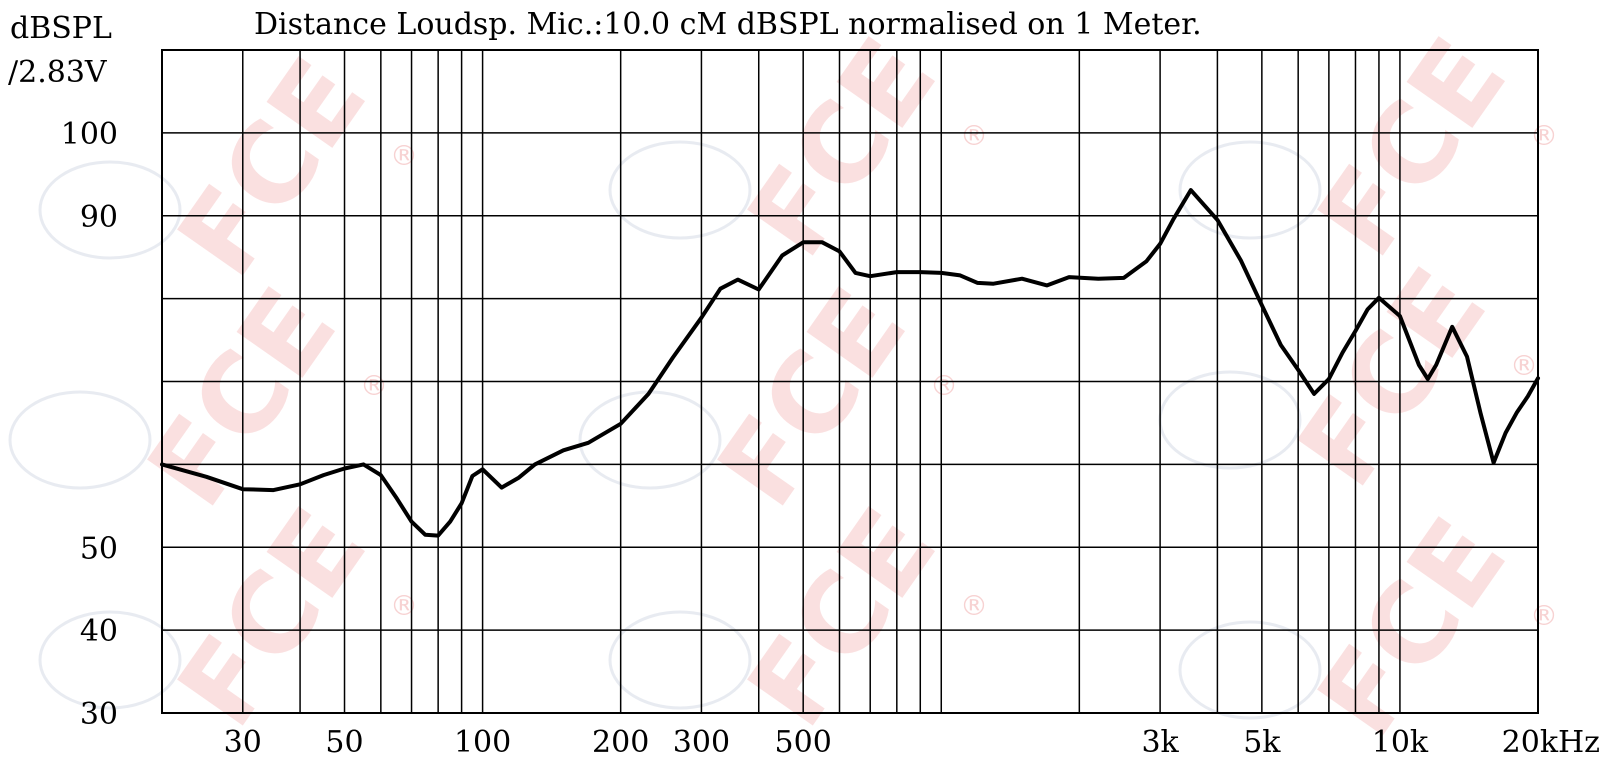 The width and height of the screenshot is (1605, 766). Describe the element at coordinates (482, 742) in the screenshot. I see `x-tick-label: 100` at that location.